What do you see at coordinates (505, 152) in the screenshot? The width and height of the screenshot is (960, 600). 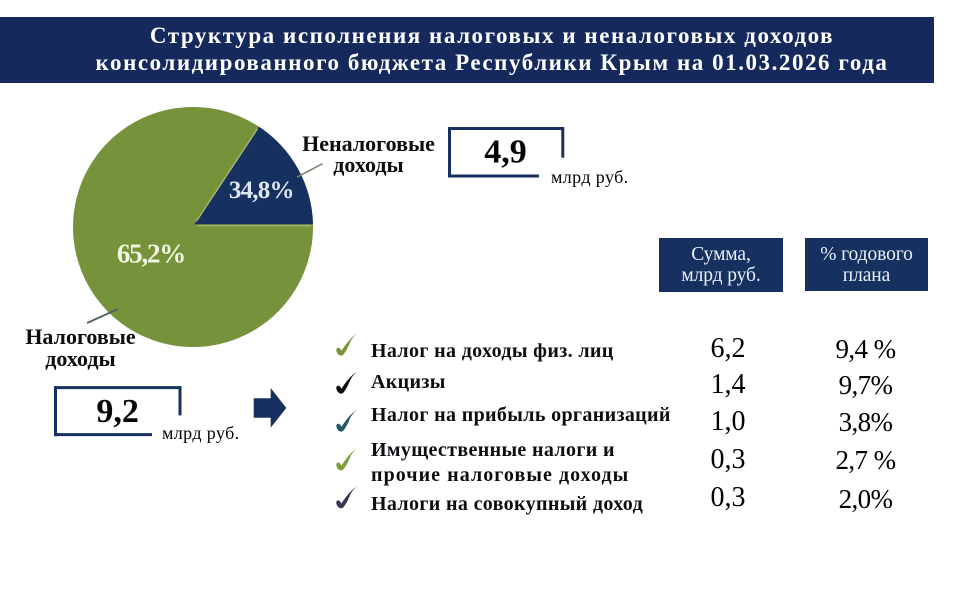 I see `svg-text: 4,9` at bounding box center [505, 152].